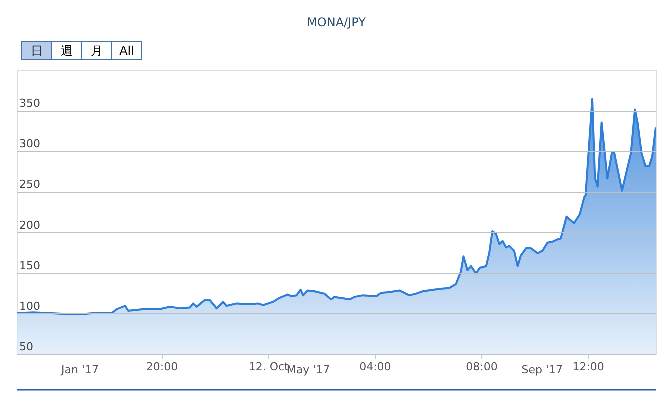 The height and width of the screenshot is (403, 671). What do you see at coordinates (67, 51) in the screenshot?
I see `text: 週` at bounding box center [67, 51].